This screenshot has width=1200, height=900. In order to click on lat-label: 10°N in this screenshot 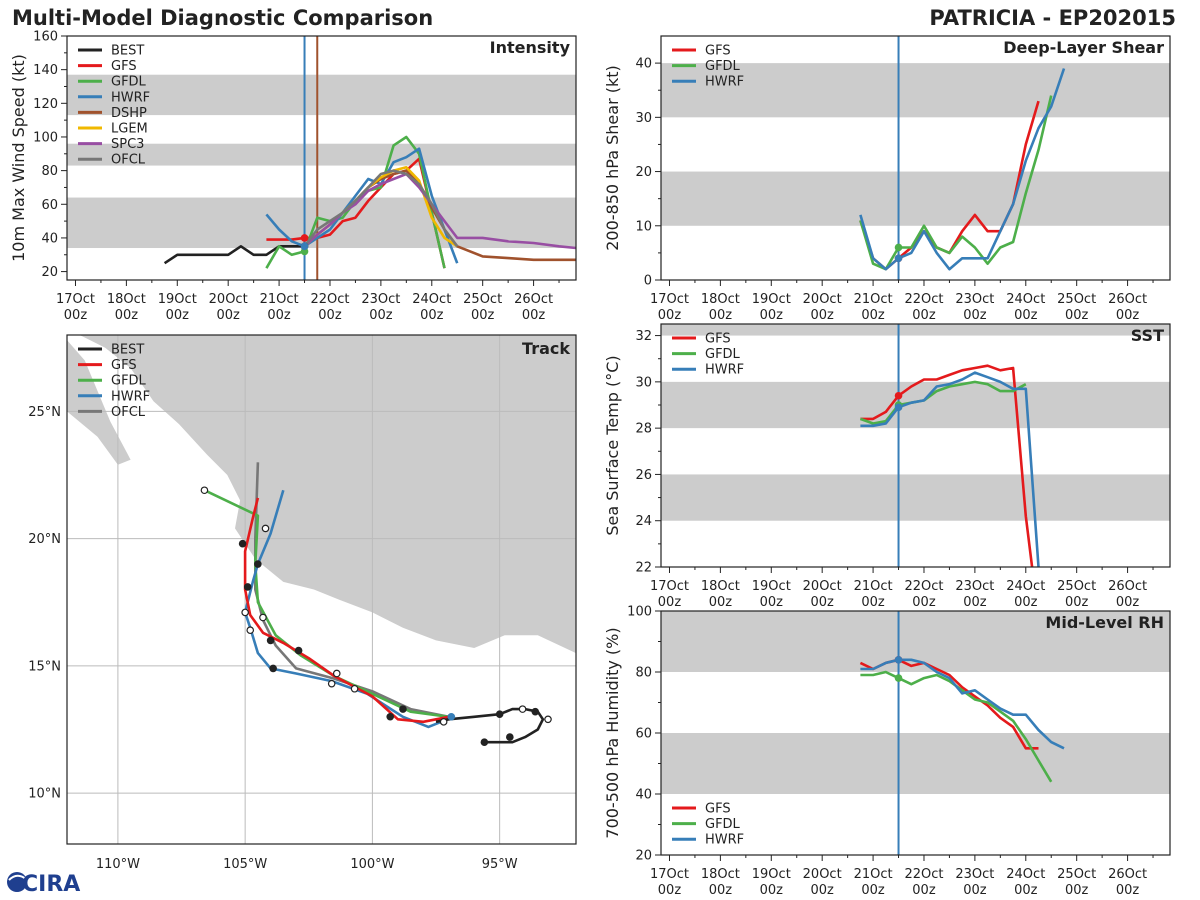, I will do `click(44, 794)`.